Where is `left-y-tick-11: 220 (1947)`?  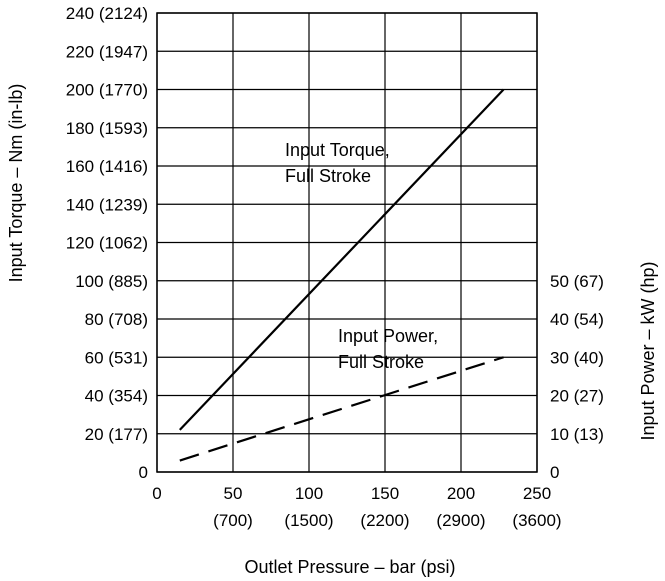
left-y-tick-11: 220 (1947) is located at coordinates (107, 51).